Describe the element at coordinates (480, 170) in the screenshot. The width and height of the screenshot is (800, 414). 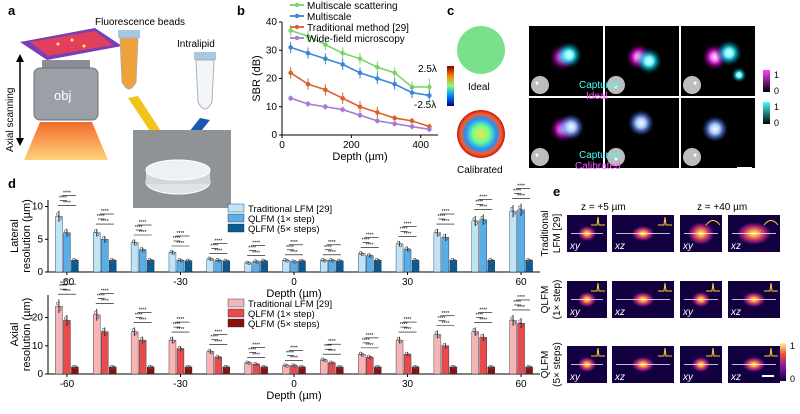
I see `calibrated-label: Calibrated` at that location.